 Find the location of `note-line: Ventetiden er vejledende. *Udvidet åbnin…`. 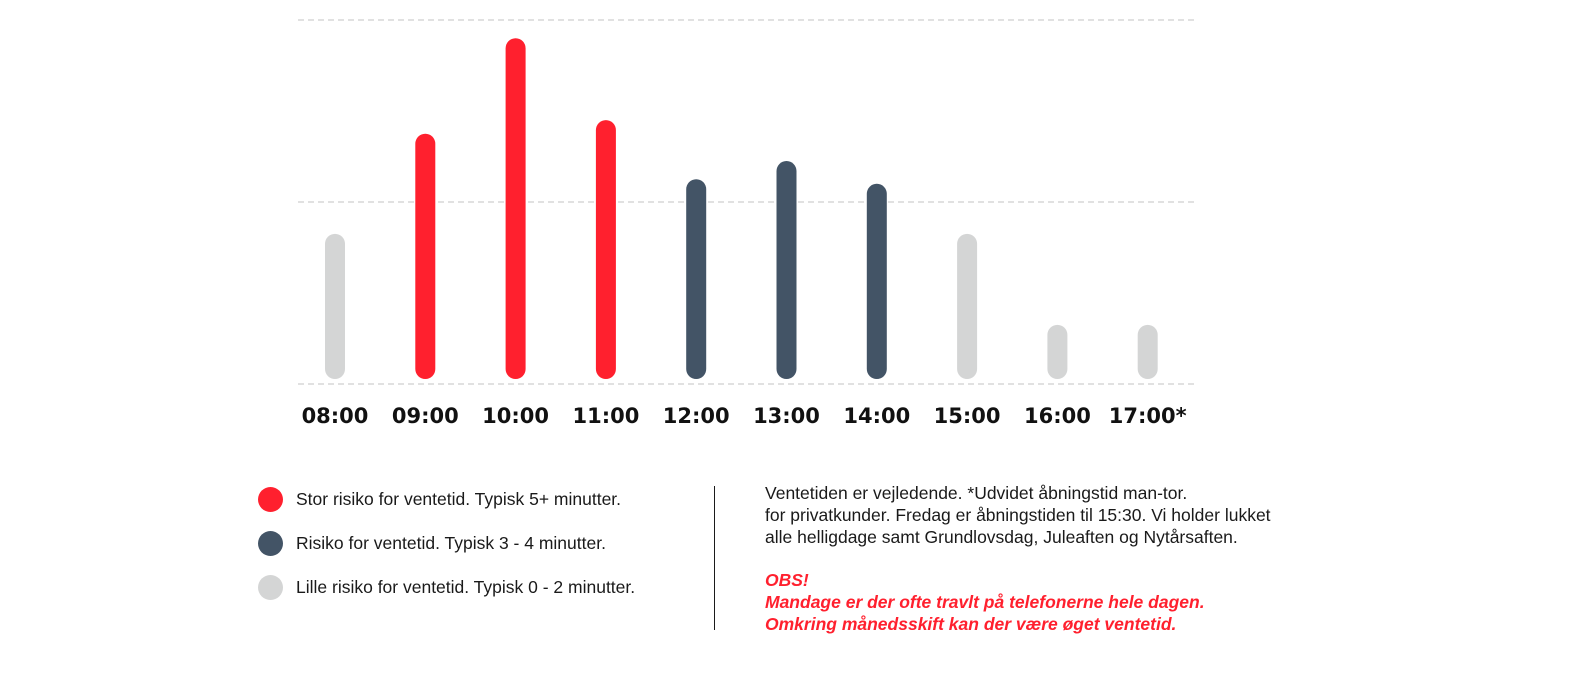

note-line: Ventetiden er vejledende. *Udvidet åbnin… is located at coordinates (976, 493).